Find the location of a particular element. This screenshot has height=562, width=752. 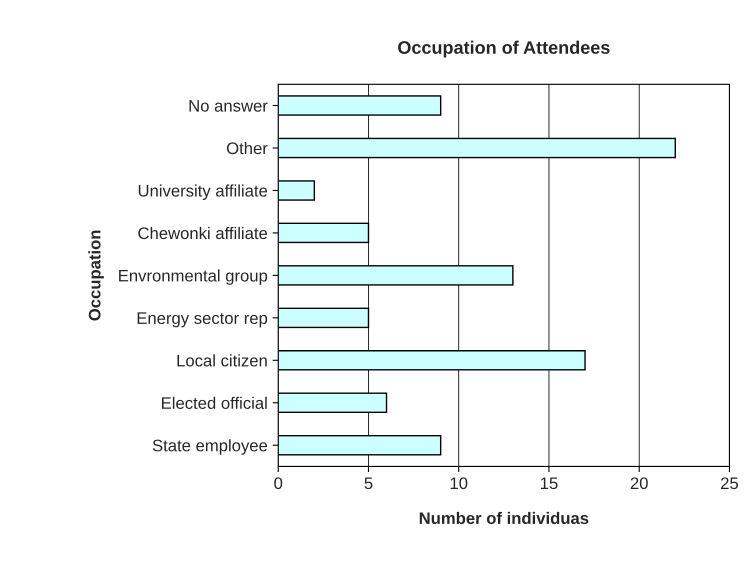

y-tick-label: State employee is located at coordinates (210, 447).